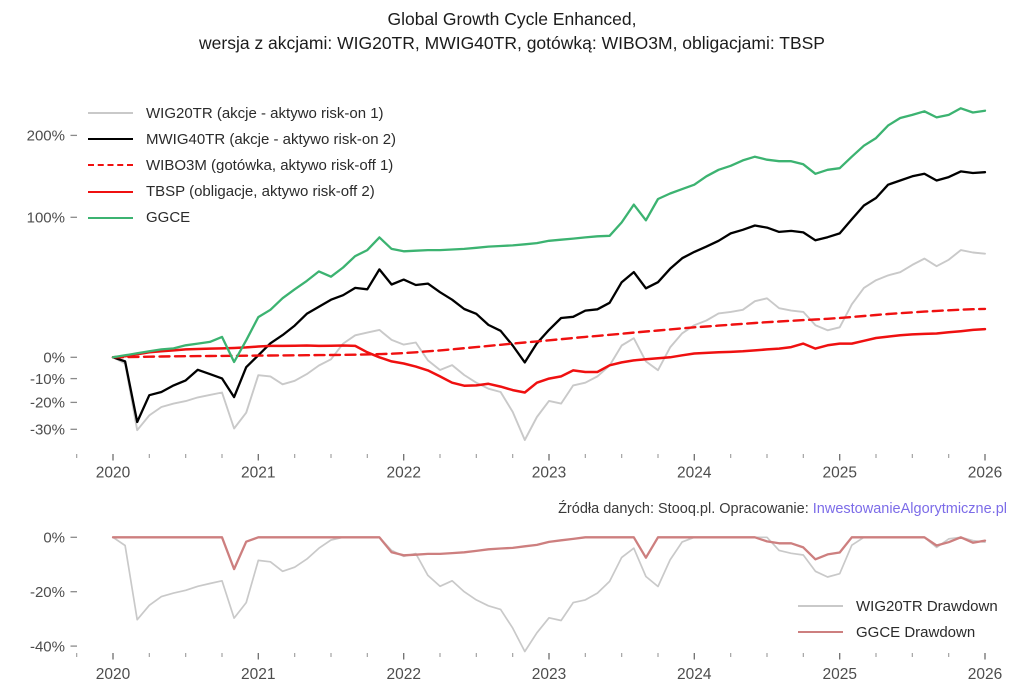 This screenshot has width=1024, height=693. I want to click on legend-item-mwig40tr: MWIG40TR (akcje - aktywo risk-on 2), so click(242, 139).